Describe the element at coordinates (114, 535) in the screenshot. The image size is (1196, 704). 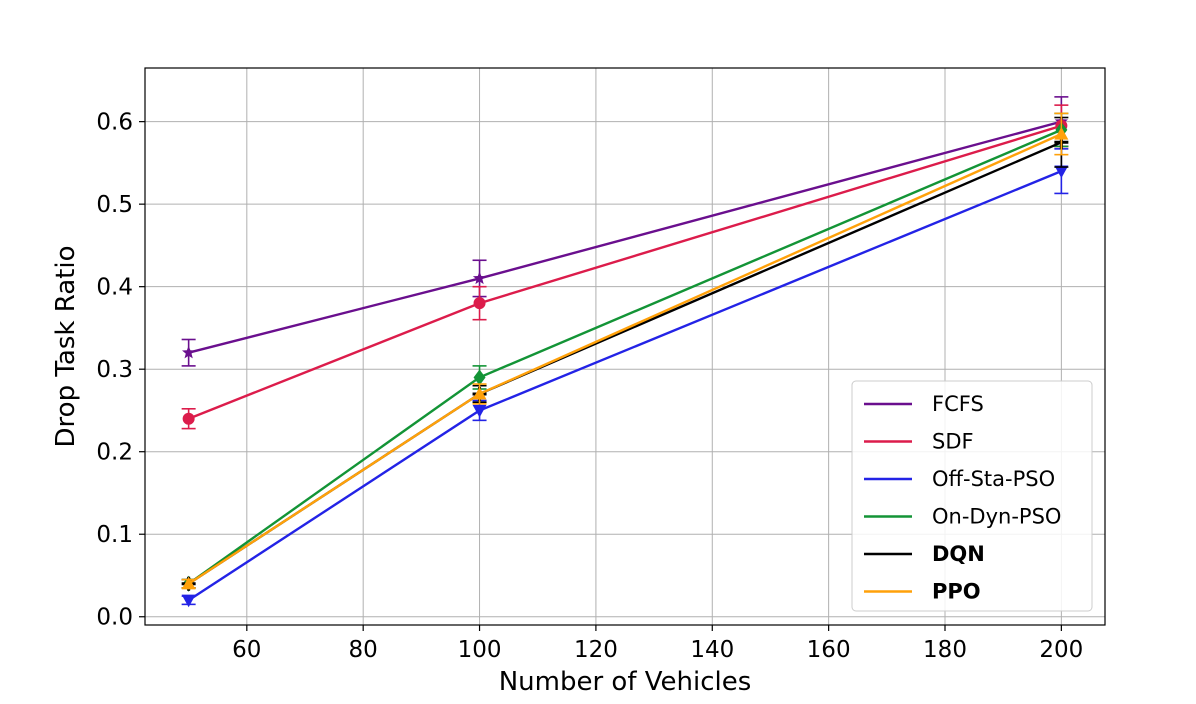
I see `y-tick-label: 0.1` at that location.